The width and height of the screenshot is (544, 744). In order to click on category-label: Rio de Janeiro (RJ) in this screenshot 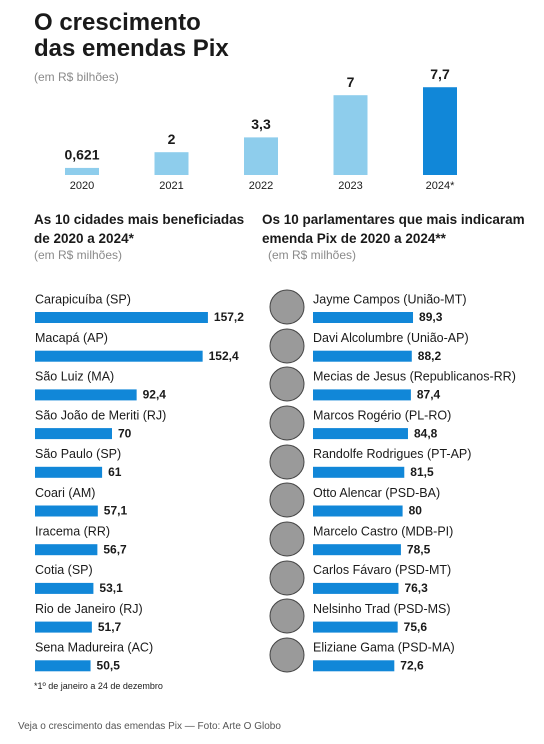, I will do `click(89, 609)`.